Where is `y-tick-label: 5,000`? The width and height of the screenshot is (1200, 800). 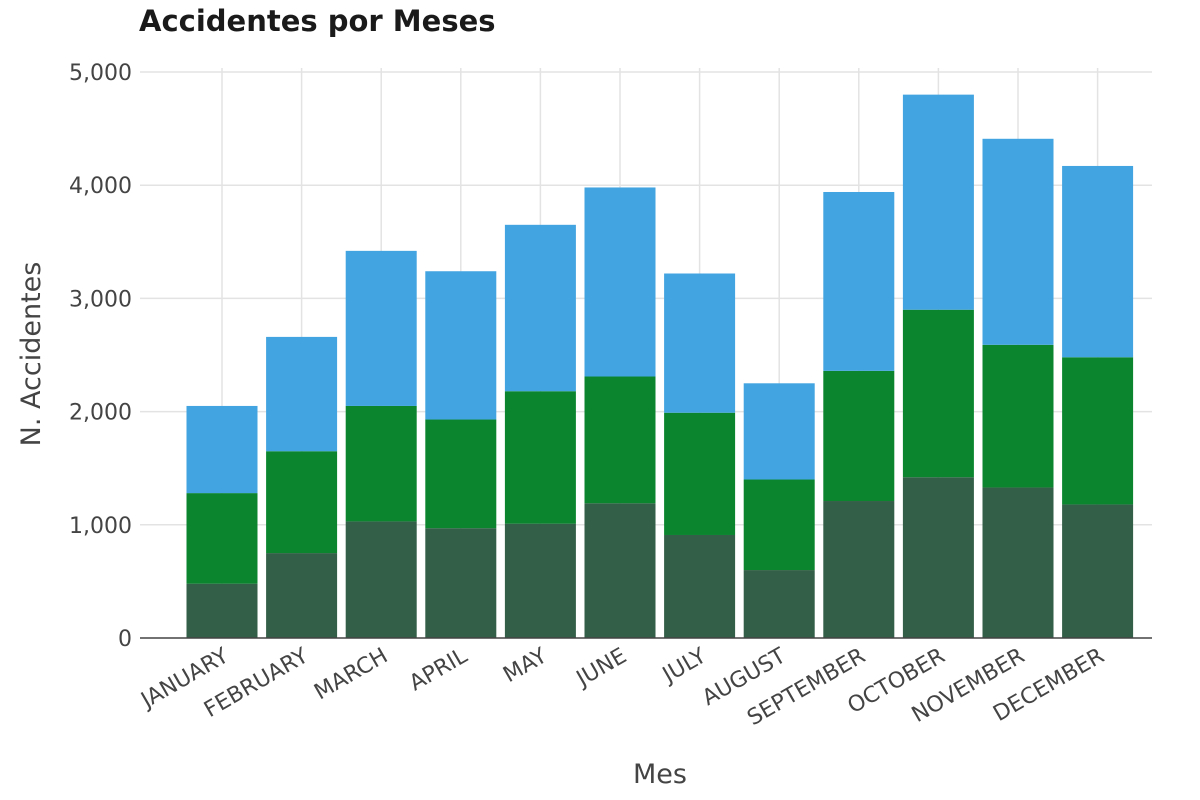 y-tick-label: 5,000 is located at coordinates (100, 73).